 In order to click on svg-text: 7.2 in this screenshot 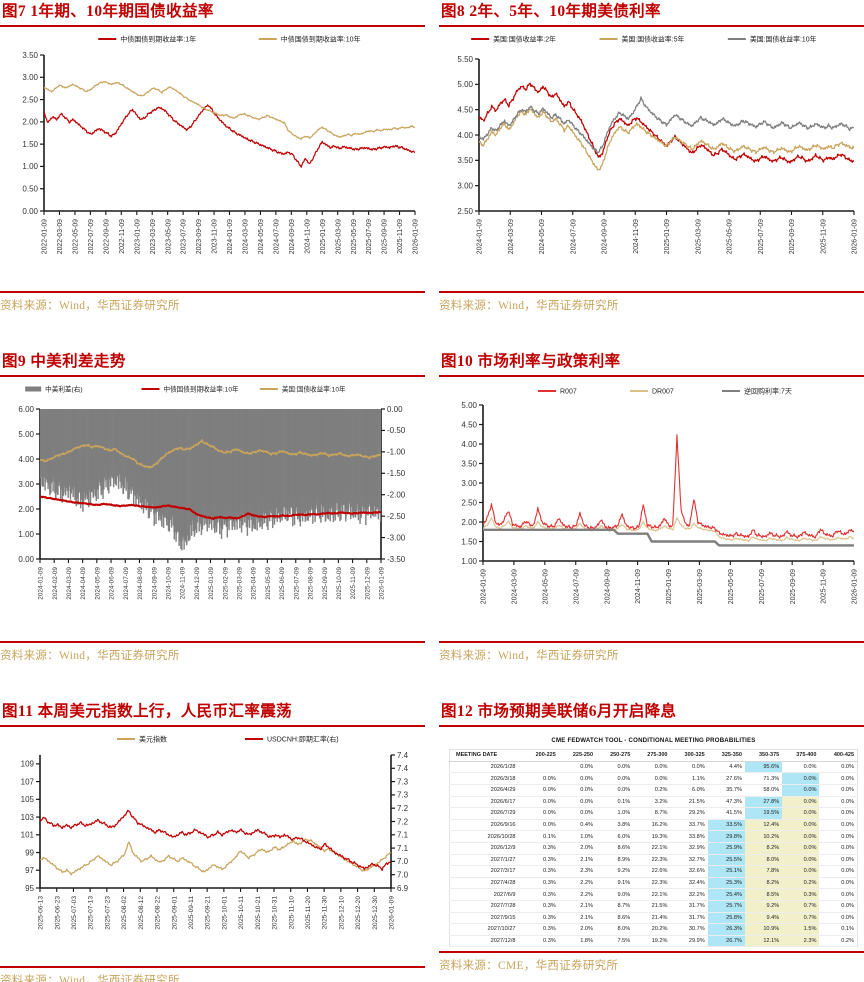, I will do `click(403, 821)`.